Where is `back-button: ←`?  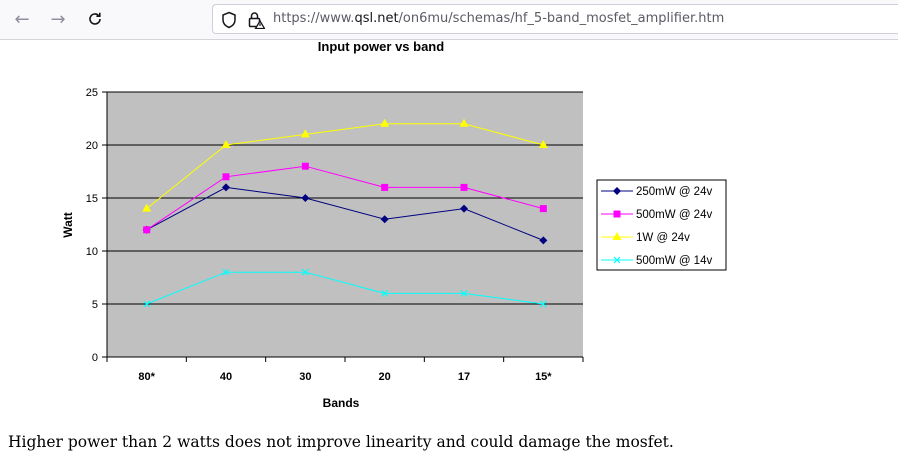
back-button: ← is located at coordinates (22, 19).